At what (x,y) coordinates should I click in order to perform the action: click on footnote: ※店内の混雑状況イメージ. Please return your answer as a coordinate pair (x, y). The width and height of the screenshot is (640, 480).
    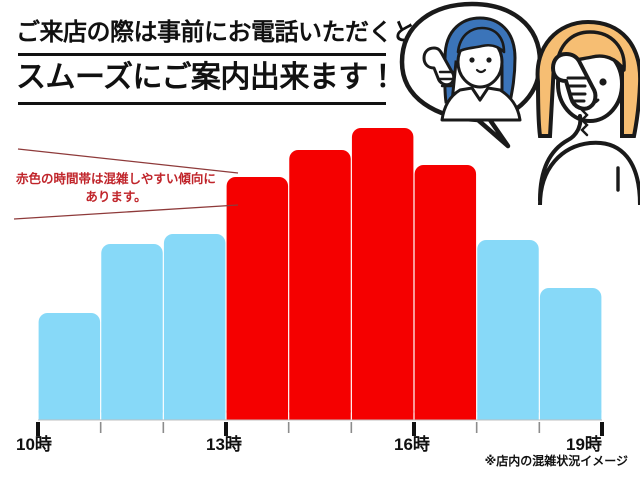
    Looking at the image, I should click on (556, 461).